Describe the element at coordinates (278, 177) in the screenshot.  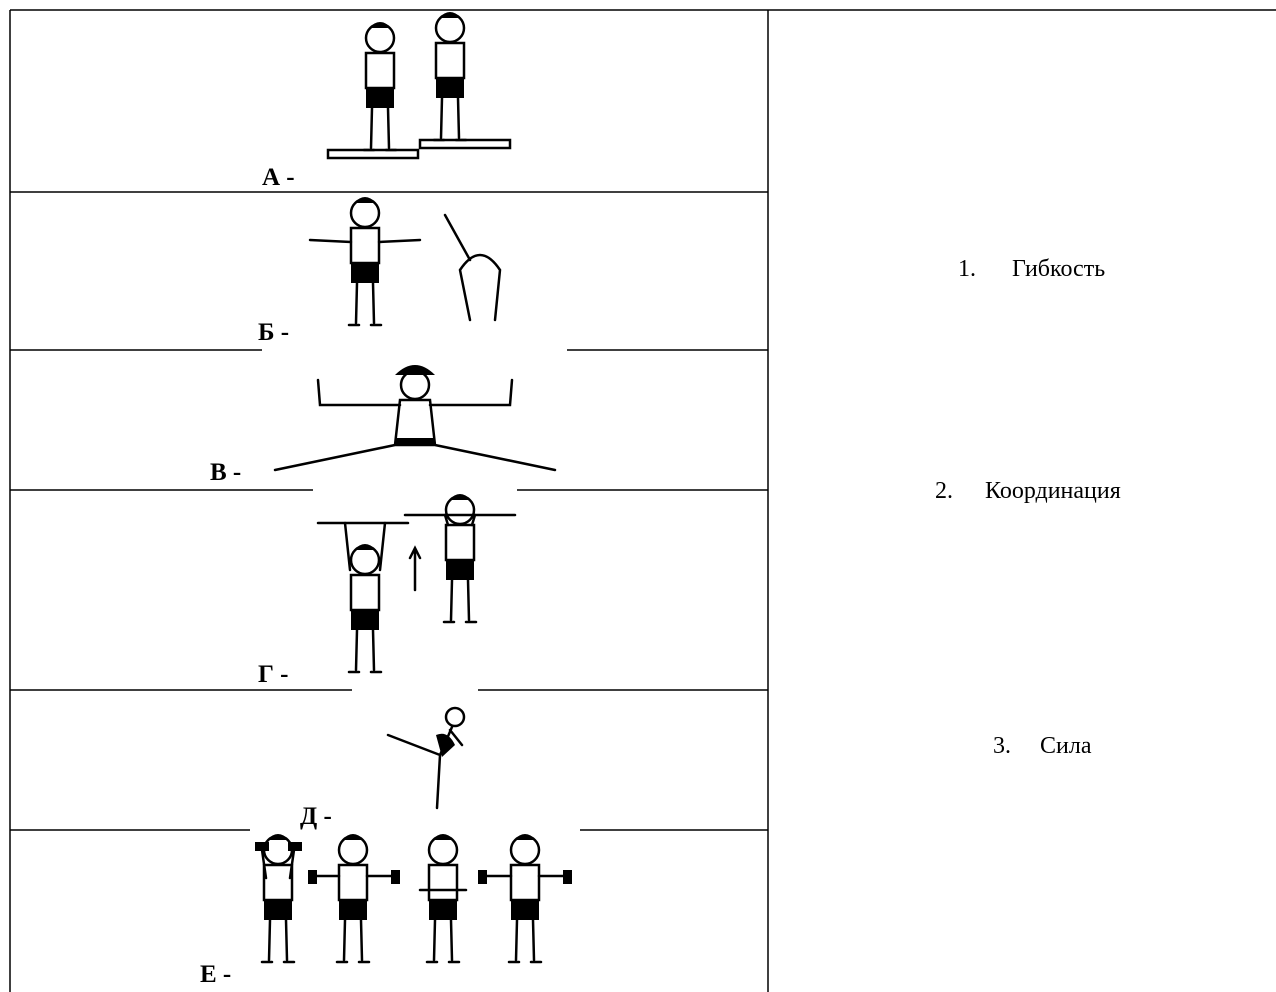
I see `row-label: А -` at that location.